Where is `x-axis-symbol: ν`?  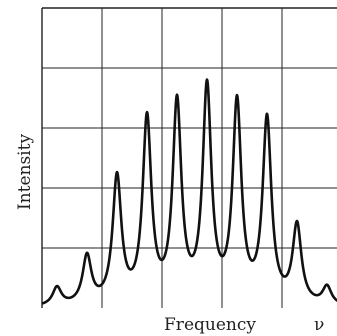
x-axis-symbol: ν is located at coordinates (319, 325).